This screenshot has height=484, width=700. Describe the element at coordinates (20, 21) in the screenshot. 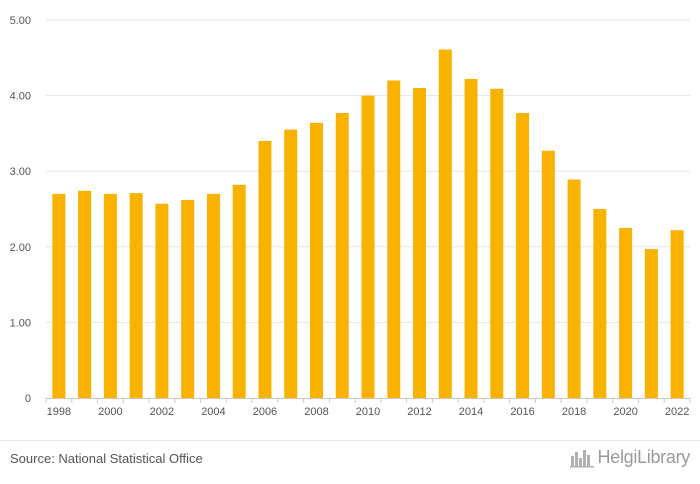

I see `y-tick-label: 5.00` at that location.